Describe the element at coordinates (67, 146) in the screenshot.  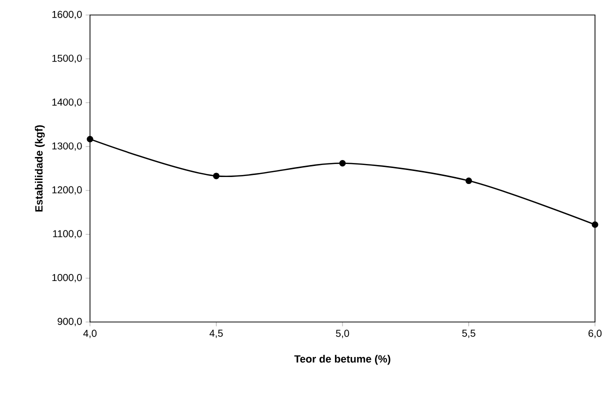
I see `y-tick-label: 1300,0` at that location.